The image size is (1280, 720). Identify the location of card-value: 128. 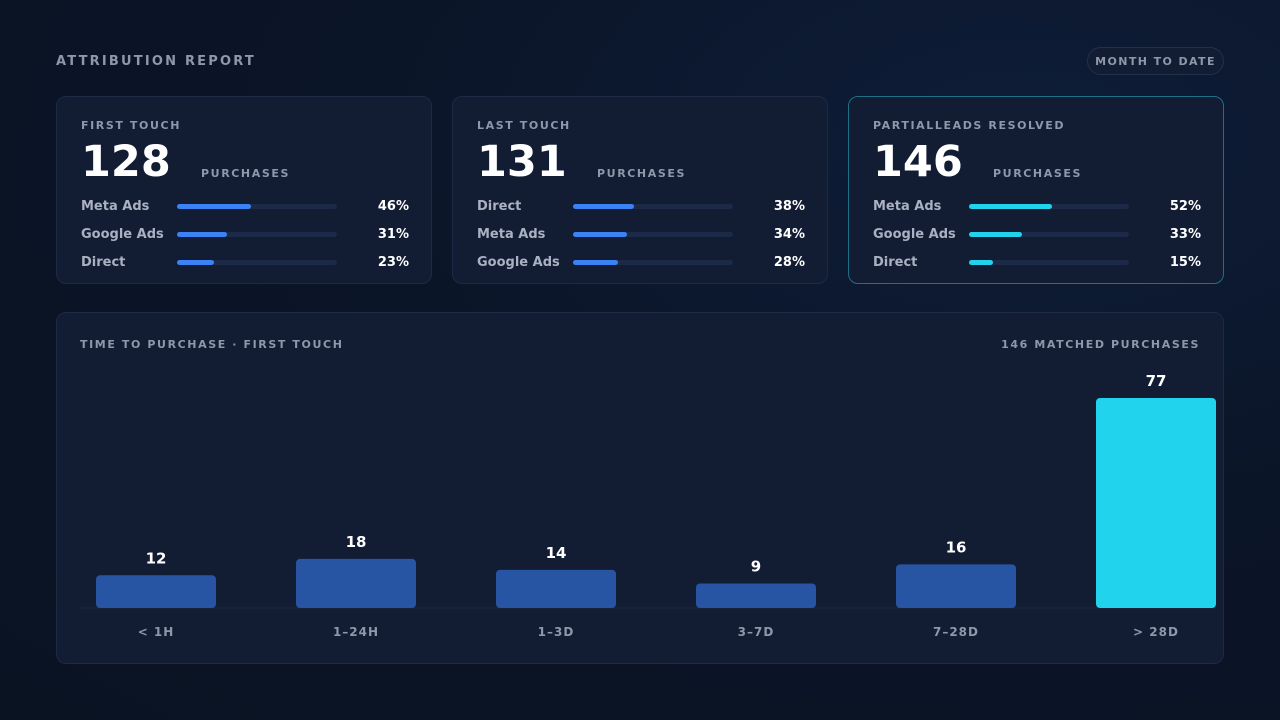
(126, 162).